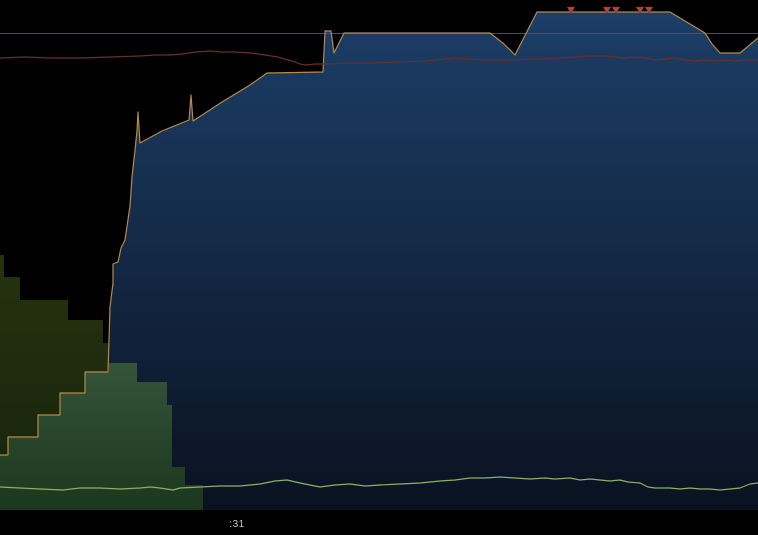 The width and height of the screenshot is (758, 535). What do you see at coordinates (379, 58) in the screenshot?
I see `red-line-series` at bounding box center [379, 58].